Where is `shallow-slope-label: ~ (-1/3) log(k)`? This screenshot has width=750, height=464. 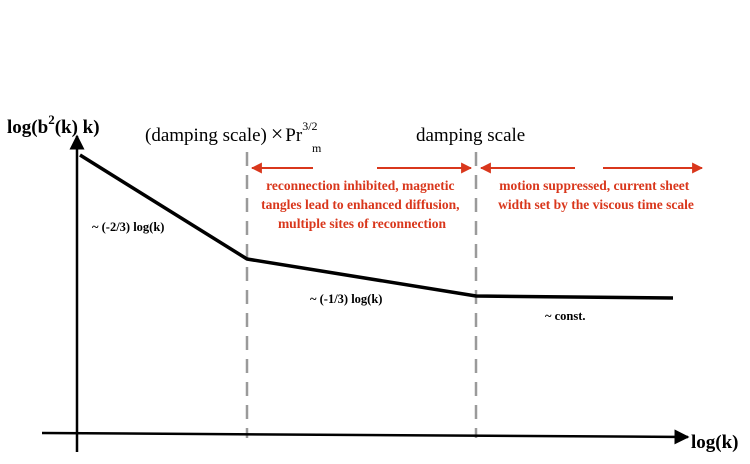 shallow-slope-label: ~ (-1/3) log(k) is located at coordinates (346, 299).